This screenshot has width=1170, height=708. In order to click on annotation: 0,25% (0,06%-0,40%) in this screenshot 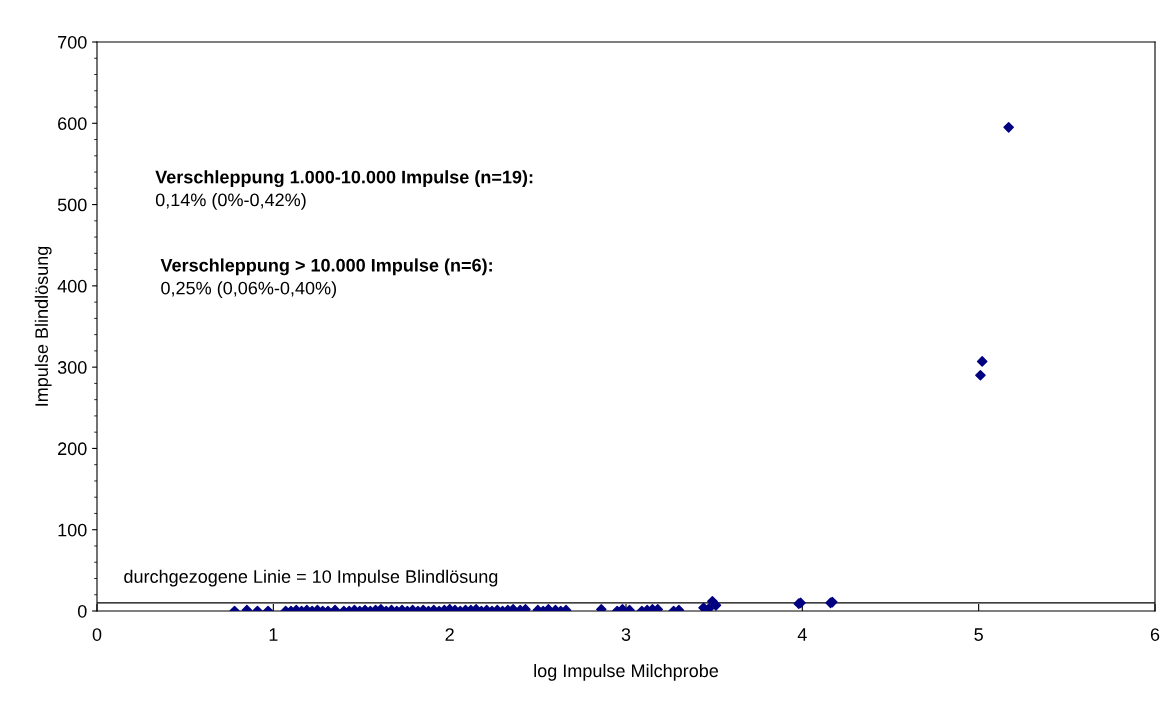, I will do `click(248, 290)`.